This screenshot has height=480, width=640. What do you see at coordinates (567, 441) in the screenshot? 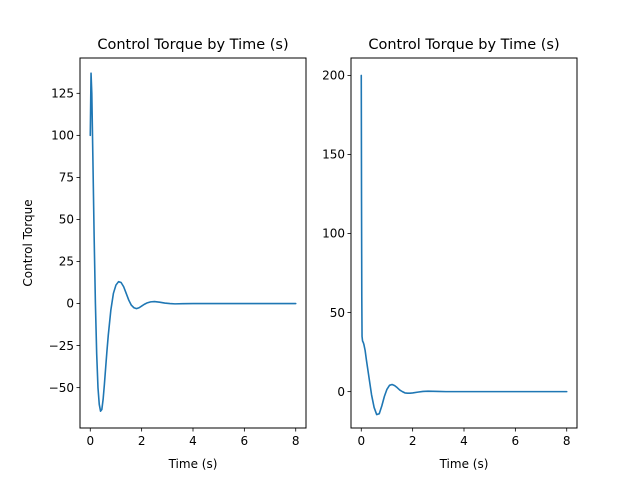
I see `right-x-tick-label: 8` at bounding box center [567, 441].